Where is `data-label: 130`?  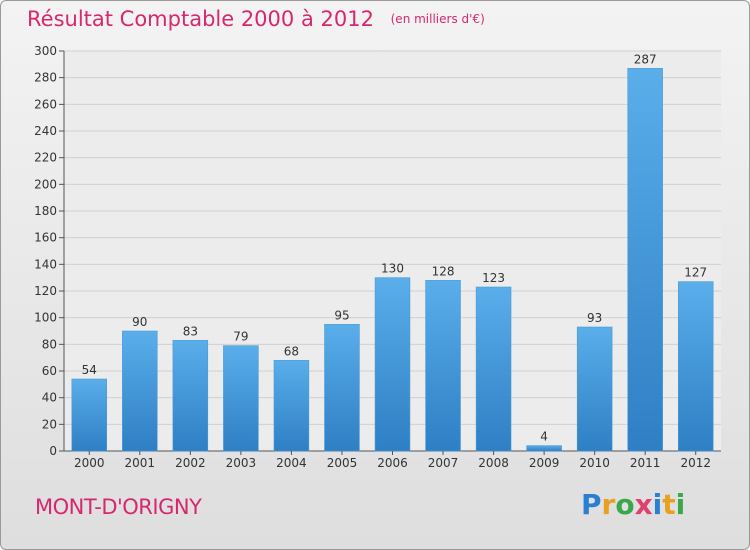 data-label: 130 is located at coordinates (392, 269).